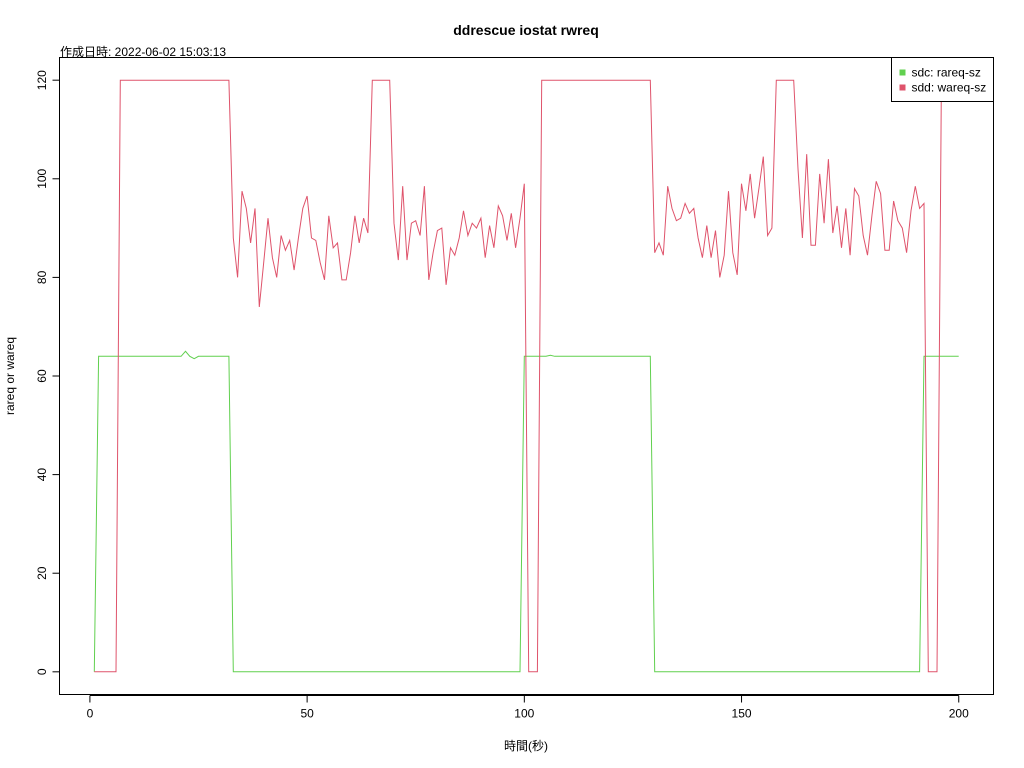  Describe the element at coordinates (42, 178) in the screenshot. I see `y-tick-label: 100` at that location.